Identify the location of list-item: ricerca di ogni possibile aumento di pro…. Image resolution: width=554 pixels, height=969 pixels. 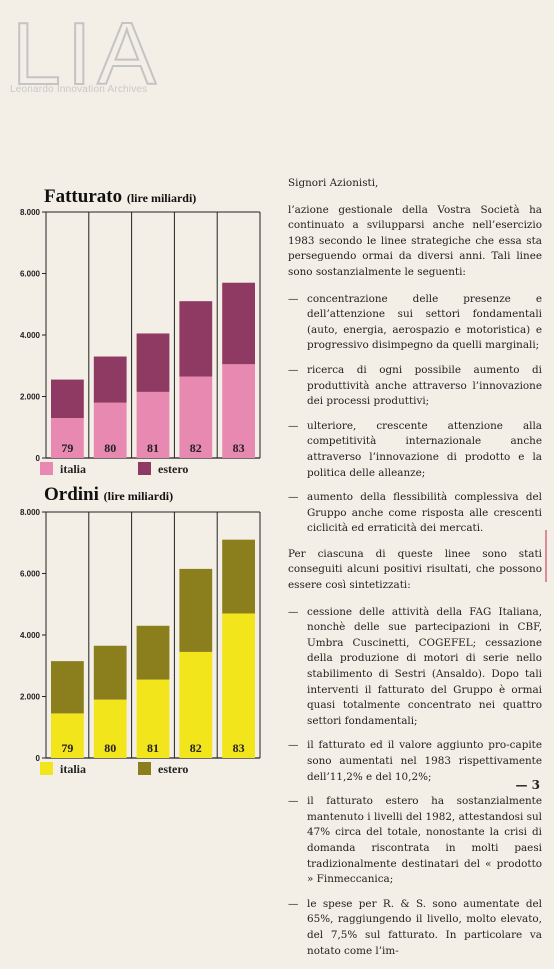
(415, 386).